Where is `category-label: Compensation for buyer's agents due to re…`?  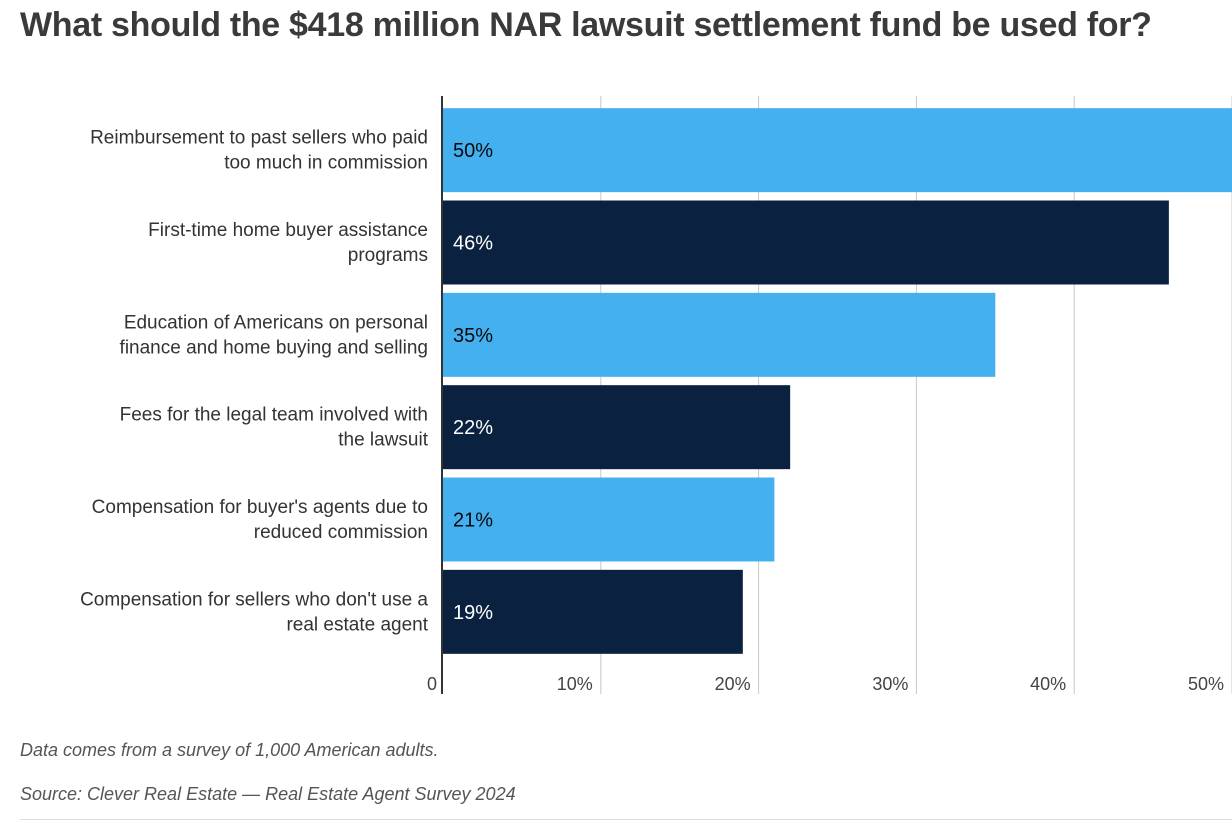
category-label: Compensation for buyer's agents due to re… is located at coordinates (260, 520).